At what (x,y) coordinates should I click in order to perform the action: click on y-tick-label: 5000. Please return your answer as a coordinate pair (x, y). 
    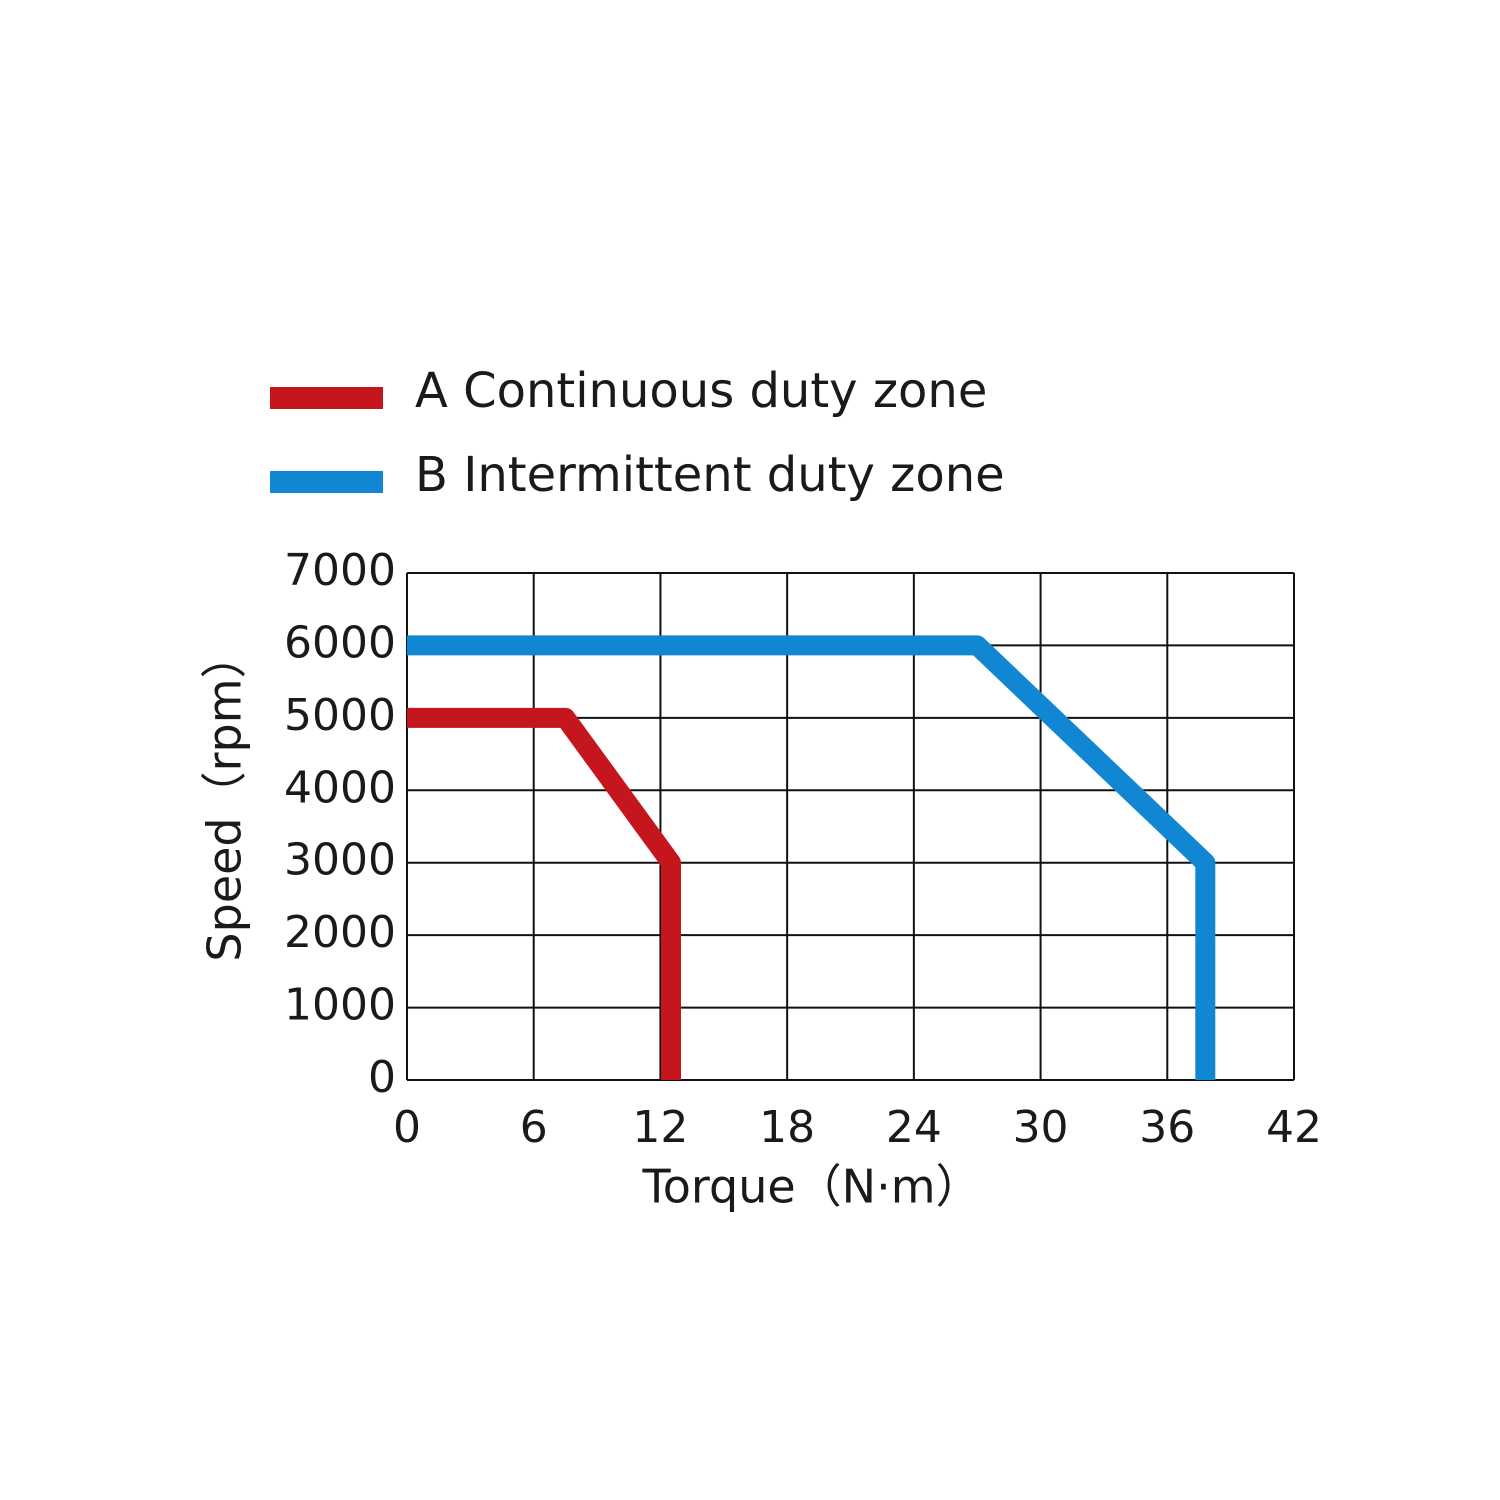
    Looking at the image, I should click on (340, 715).